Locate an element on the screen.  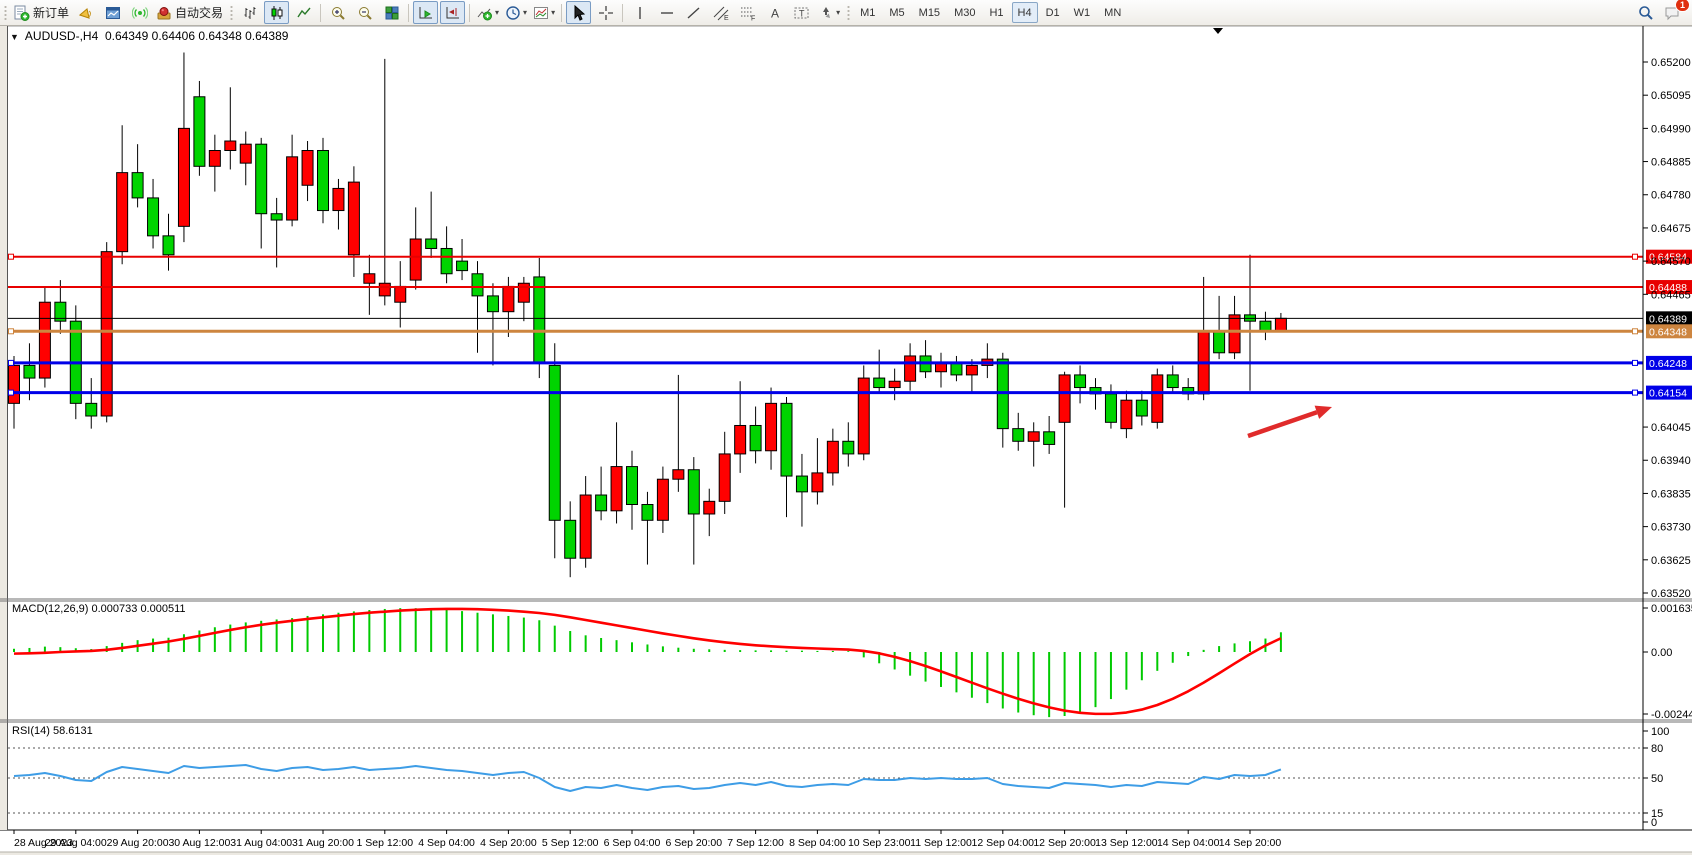
indicators-button: ▾ is located at coordinates (487, 12).